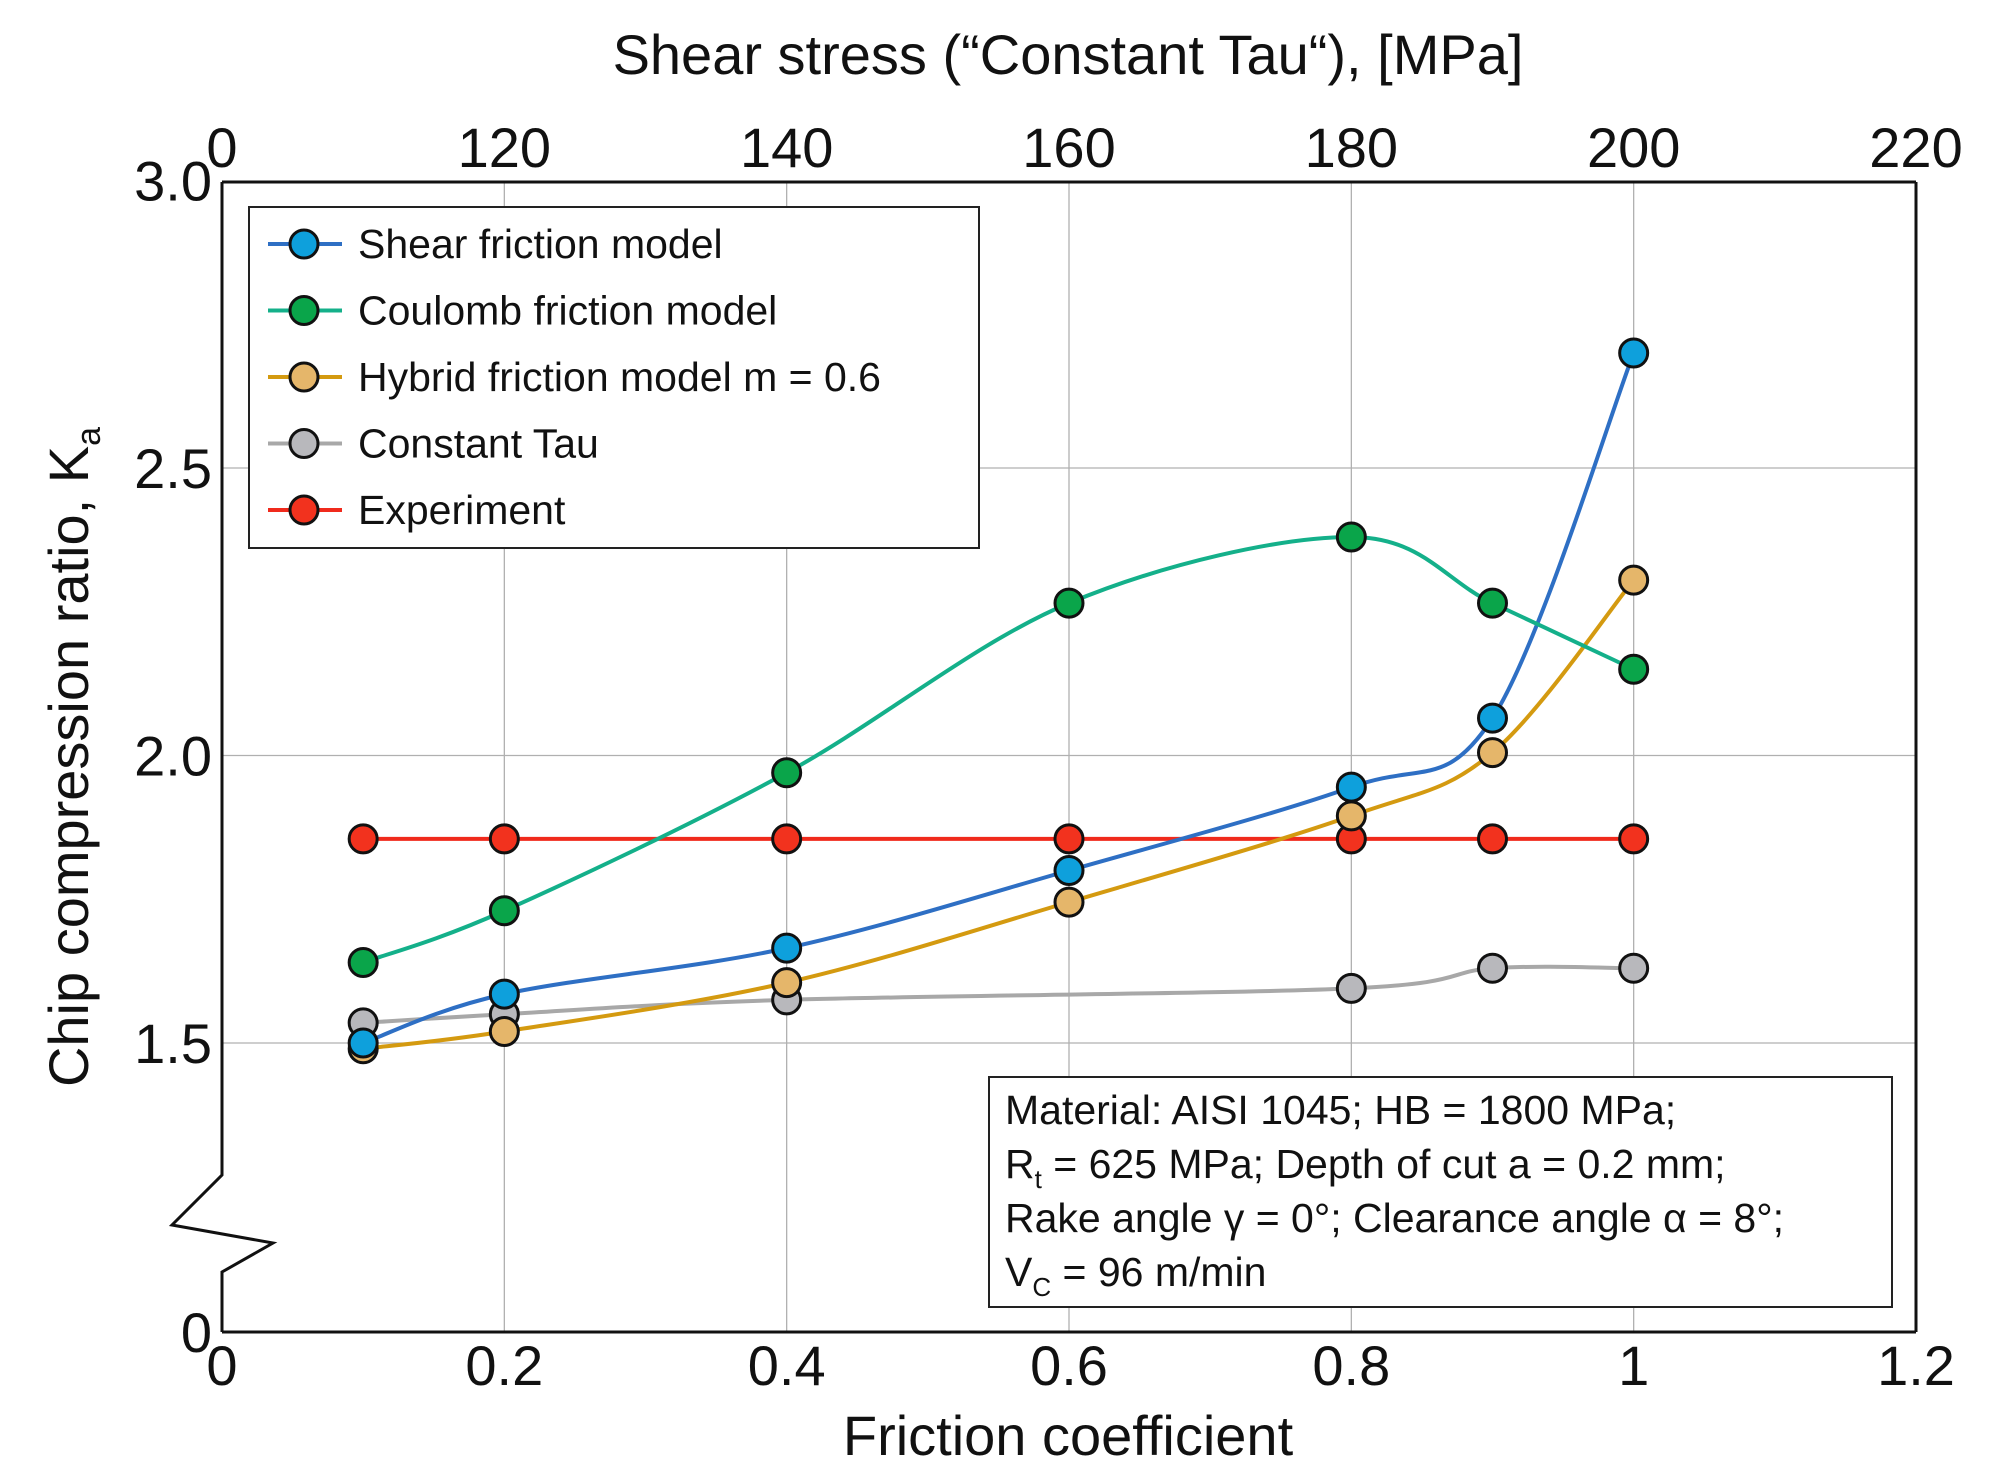 The image size is (1989, 1476). I want to click on legend-label: Shear friction model, so click(540, 244).